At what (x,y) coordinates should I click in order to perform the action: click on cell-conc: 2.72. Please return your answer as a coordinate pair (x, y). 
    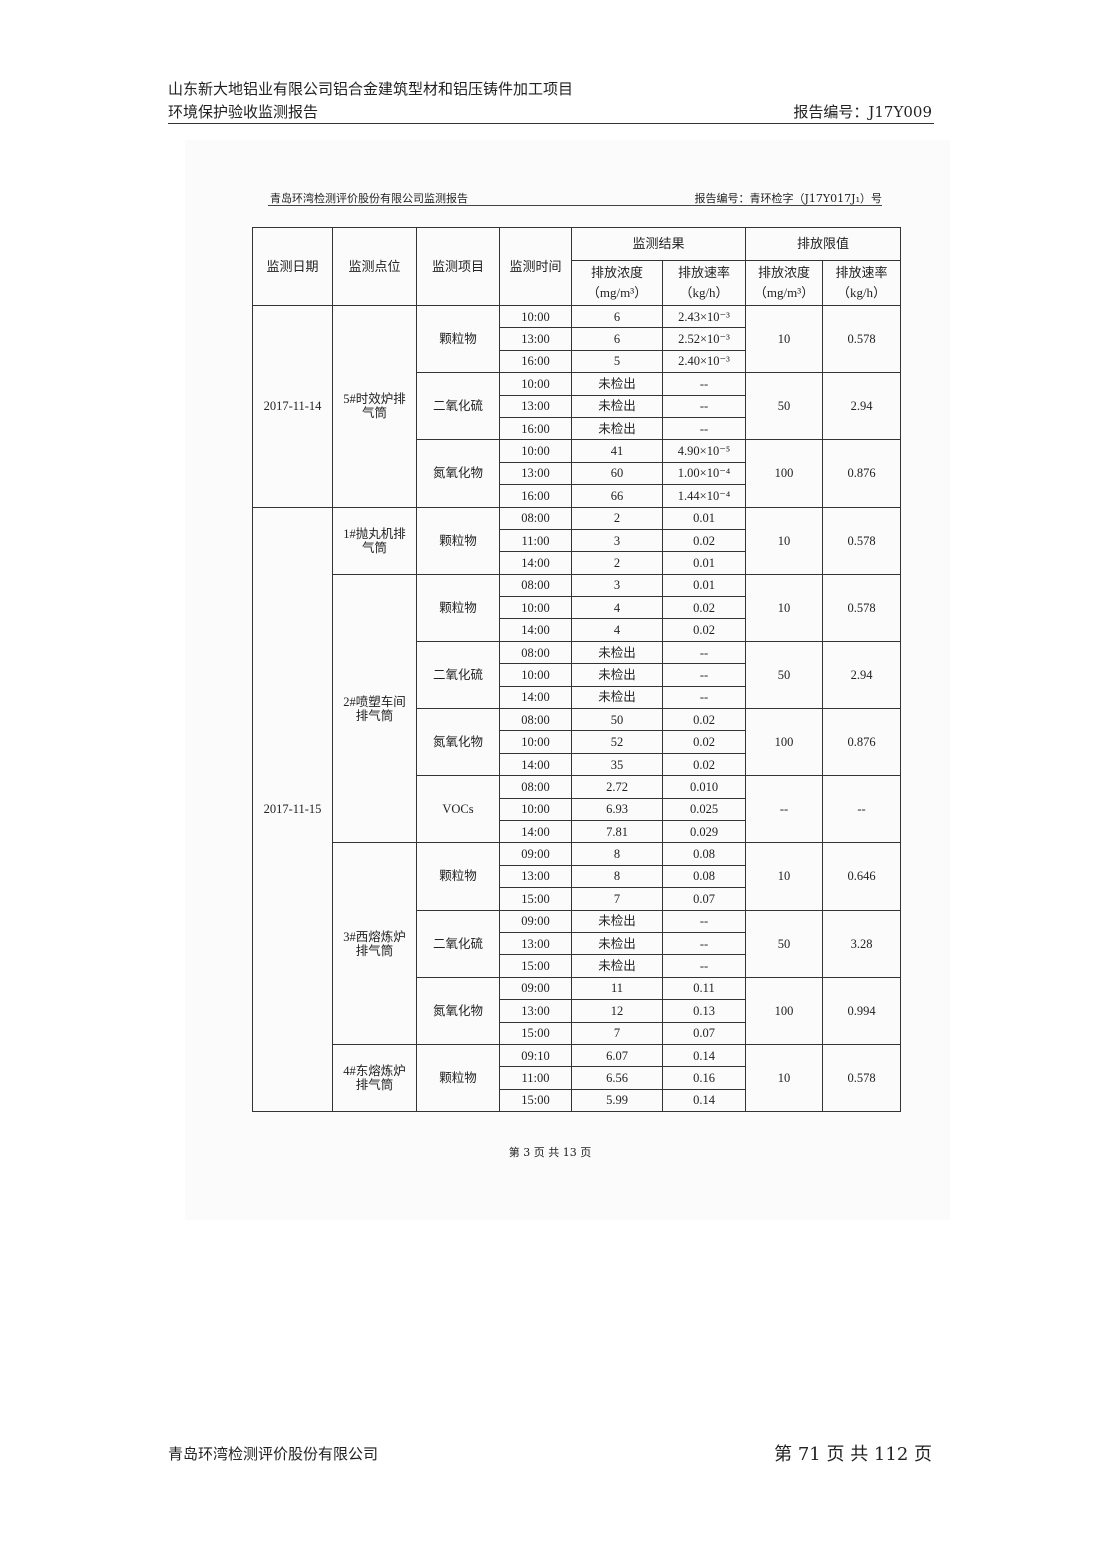
    Looking at the image, I should click on (617, 787).